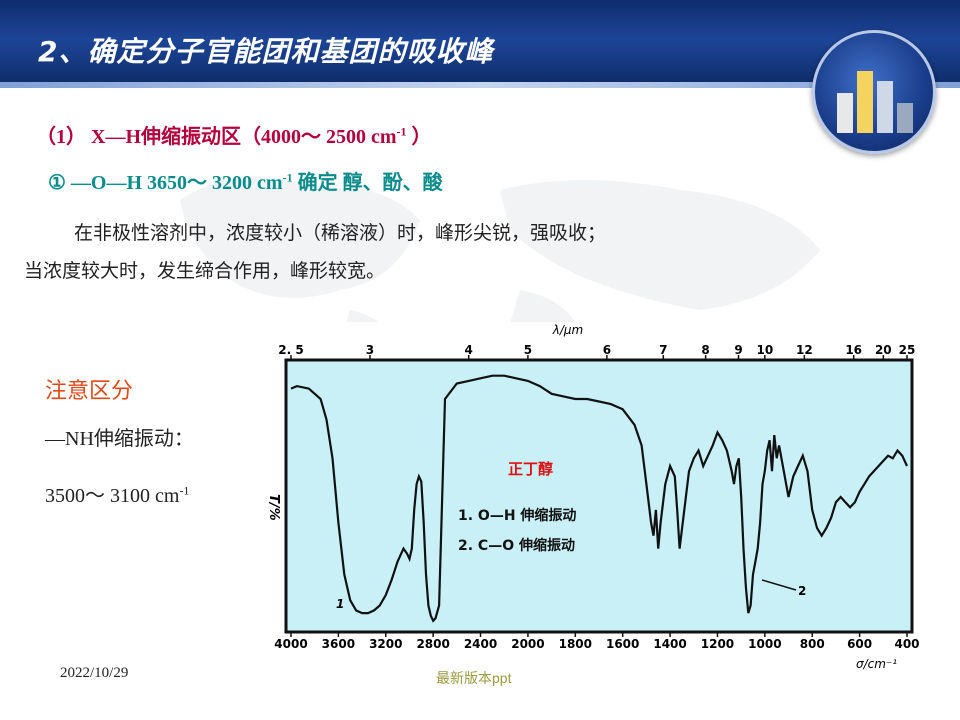  What do you see at coordinates (290, 350) in the screenshot?
I see `top-tick-label: 2. 5` at bounding box center [290, 350].